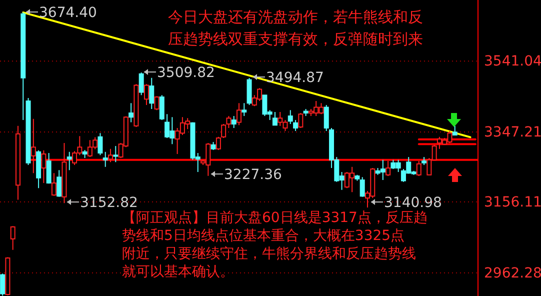 The height and width of the screenshot is (296, 541). I want to click on annotation: 3140.98, so click(413, 203).